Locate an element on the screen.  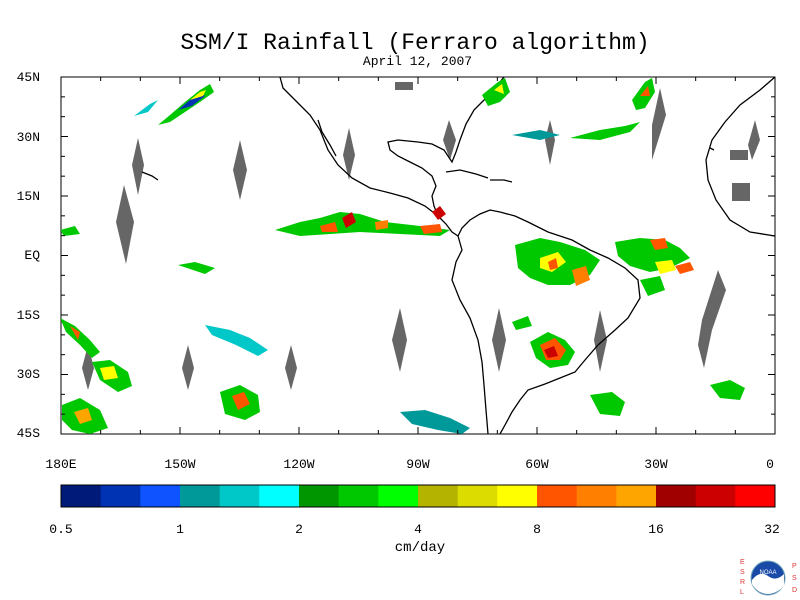
coastline-cuba is located at coordinates (467, 174).